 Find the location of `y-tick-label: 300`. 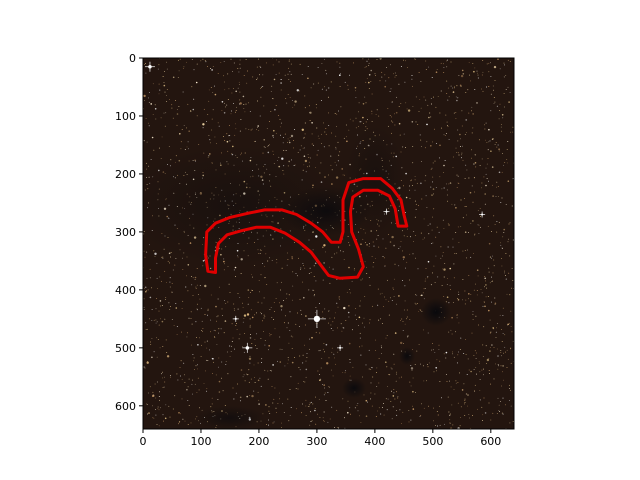

y-tick-label: 300 is located at coordinates (125, 232).